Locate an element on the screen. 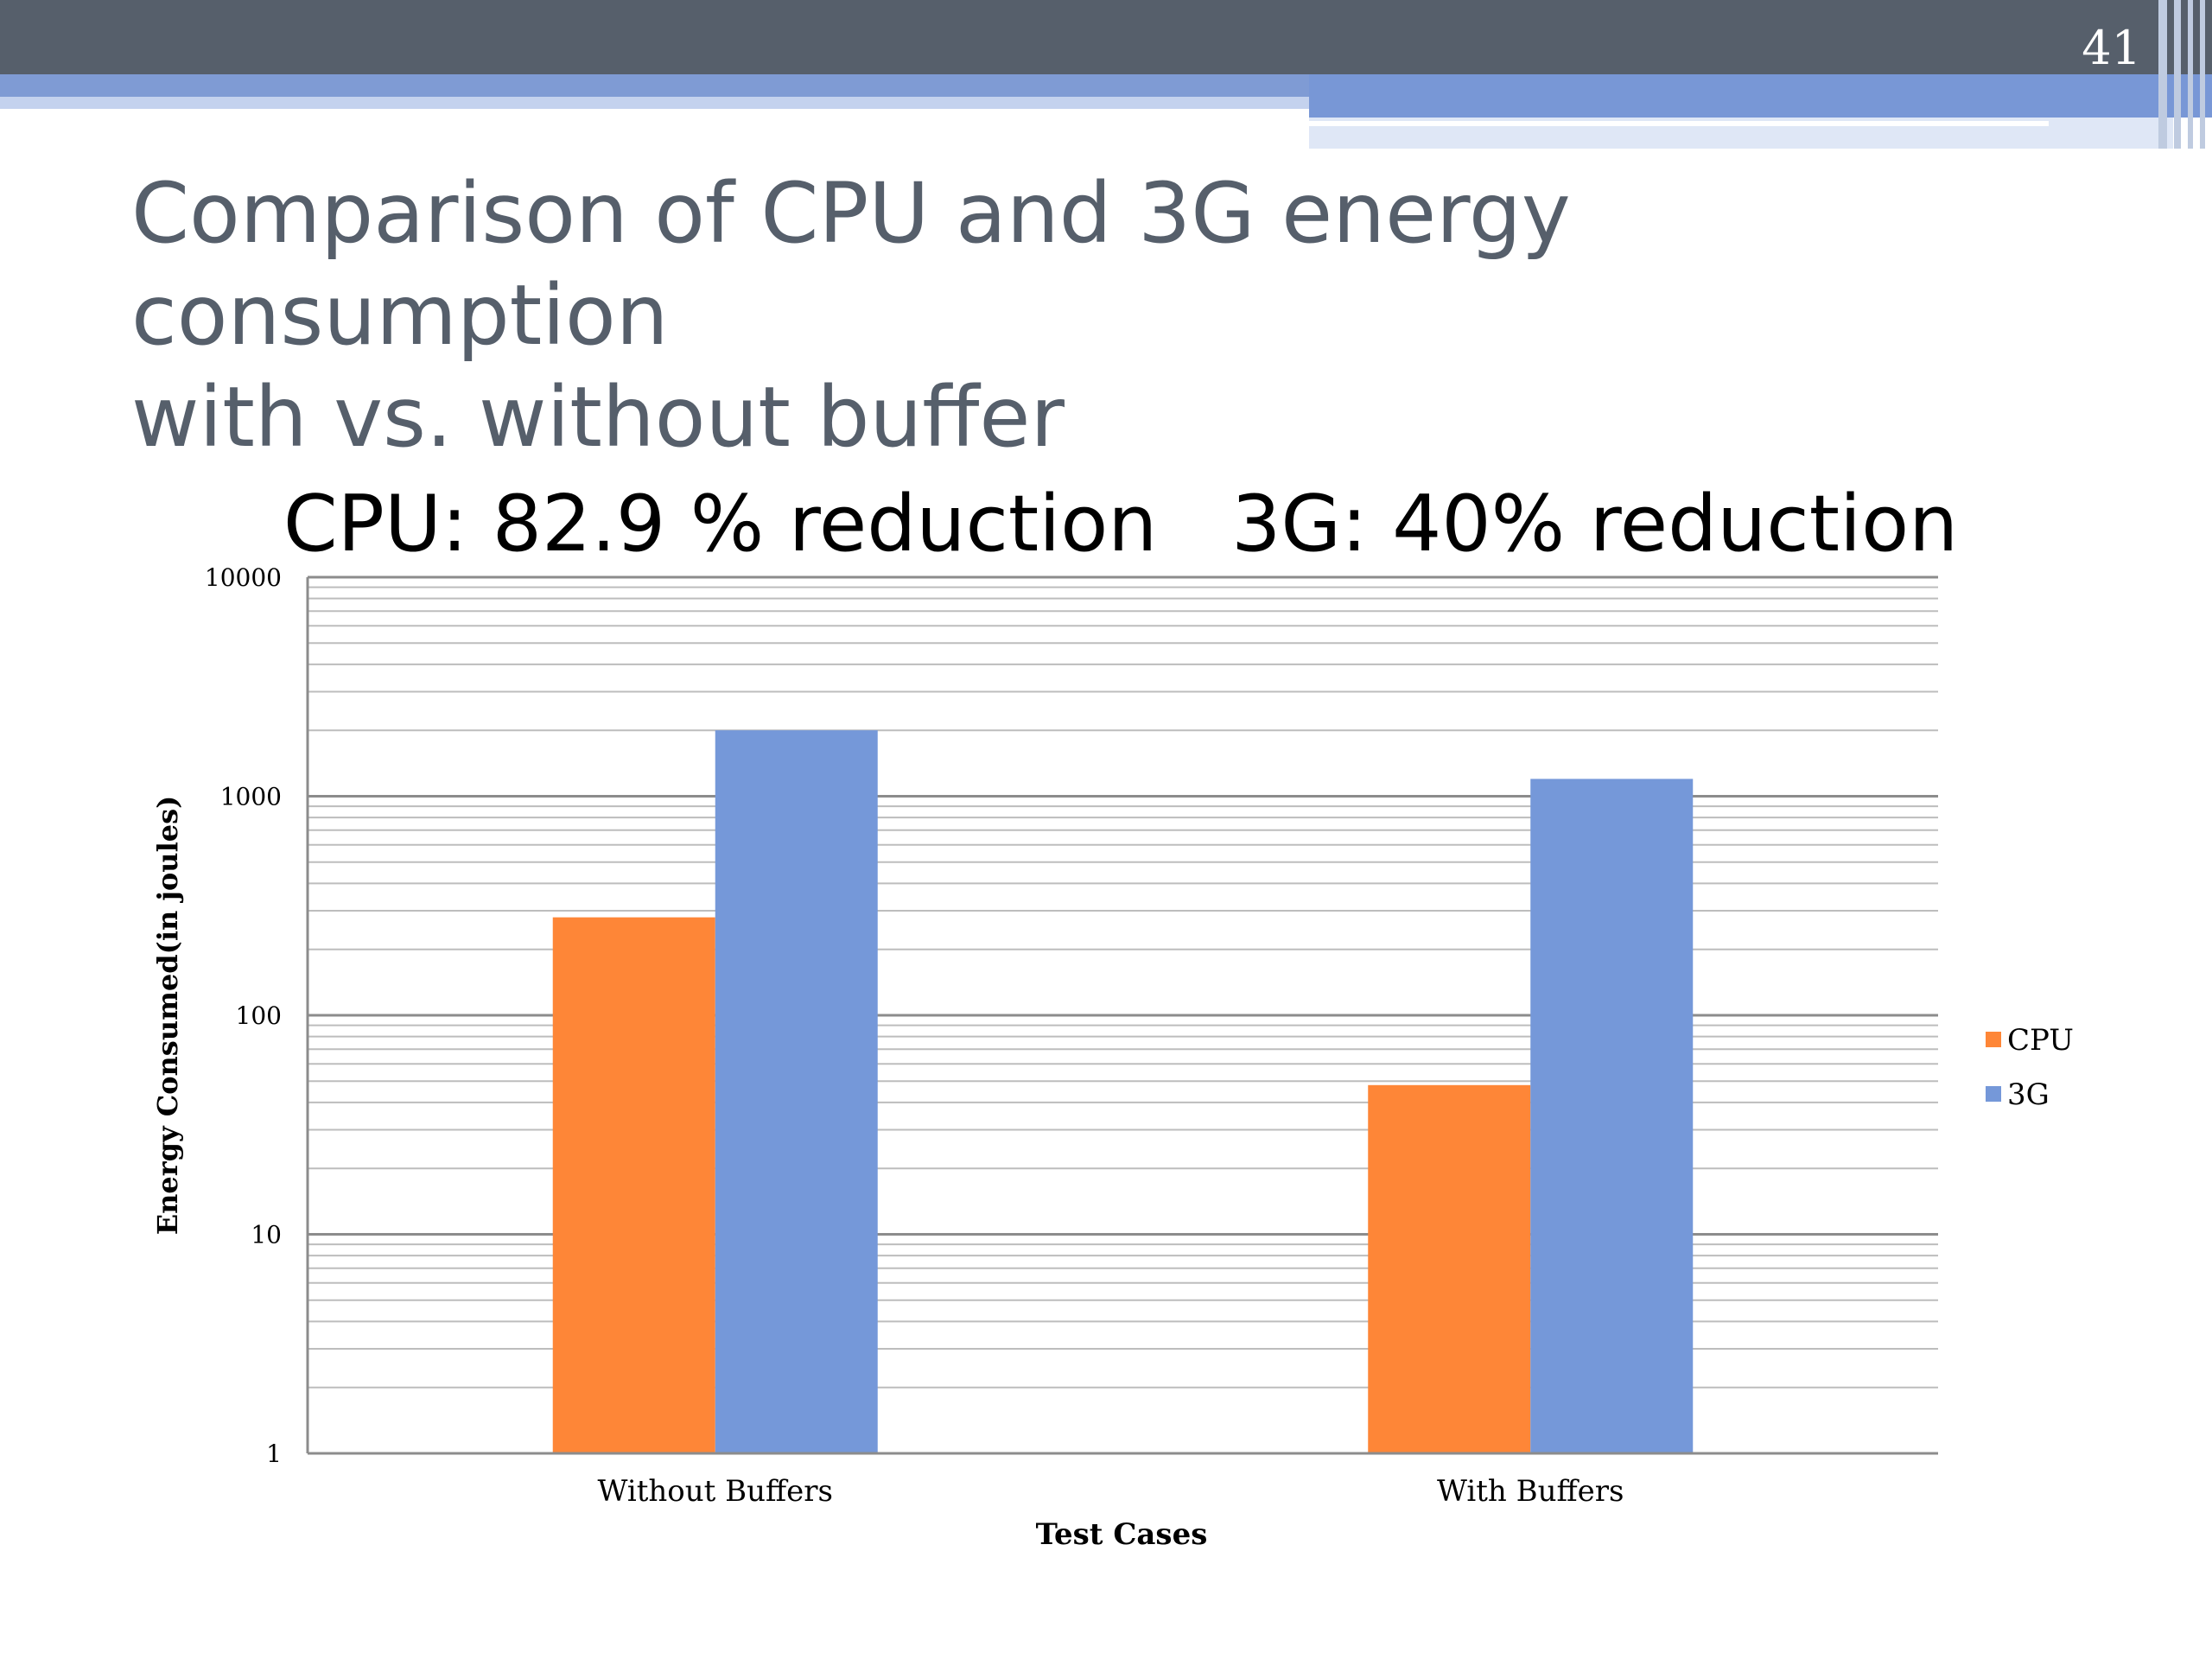  legend-label-cpu: CPU is located at coordinates (2040, 1040).